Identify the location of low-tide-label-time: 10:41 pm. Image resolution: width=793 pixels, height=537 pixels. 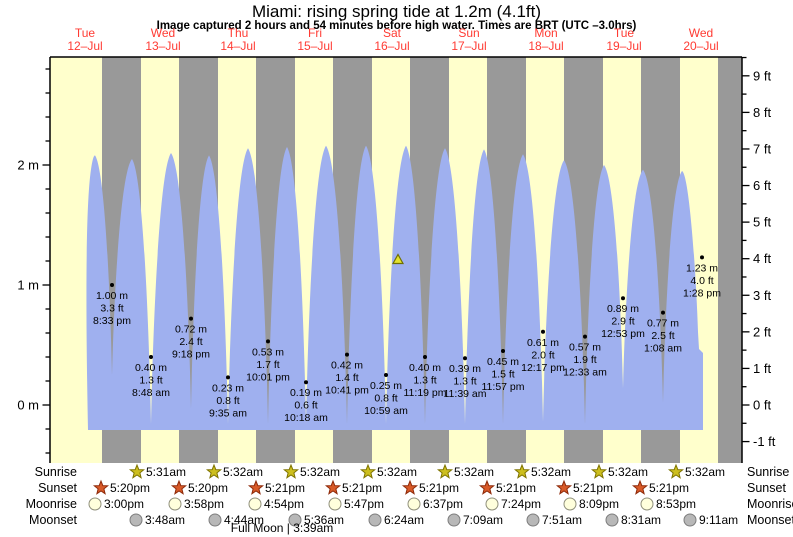
(347, 391).